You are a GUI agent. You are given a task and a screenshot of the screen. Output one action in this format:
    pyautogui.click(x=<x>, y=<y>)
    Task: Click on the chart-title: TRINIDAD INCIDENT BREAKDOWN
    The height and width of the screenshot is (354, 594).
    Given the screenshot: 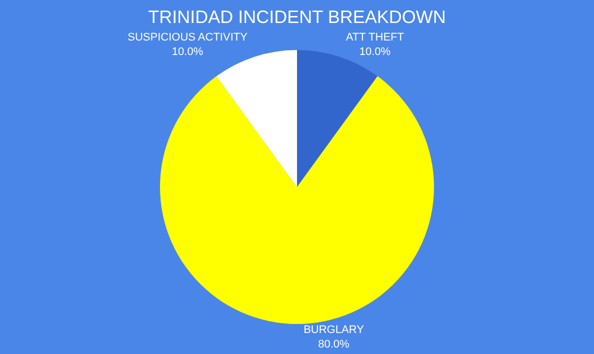 What is the action you would take?
    pyautogui.click(x=297, y=17)
    